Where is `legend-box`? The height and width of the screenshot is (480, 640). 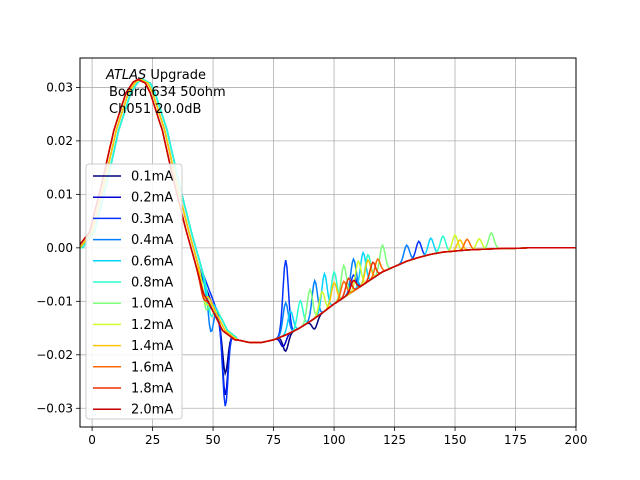
legend-box is located at coordinates (134, 291).